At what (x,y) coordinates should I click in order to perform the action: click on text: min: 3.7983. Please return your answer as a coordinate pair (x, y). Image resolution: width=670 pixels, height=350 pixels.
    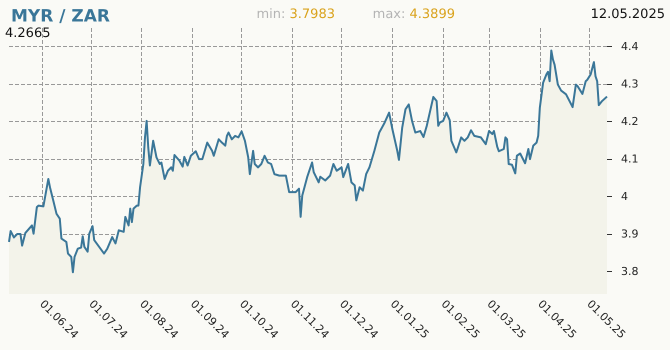
    Looking at the image, I should click on (296, 14).